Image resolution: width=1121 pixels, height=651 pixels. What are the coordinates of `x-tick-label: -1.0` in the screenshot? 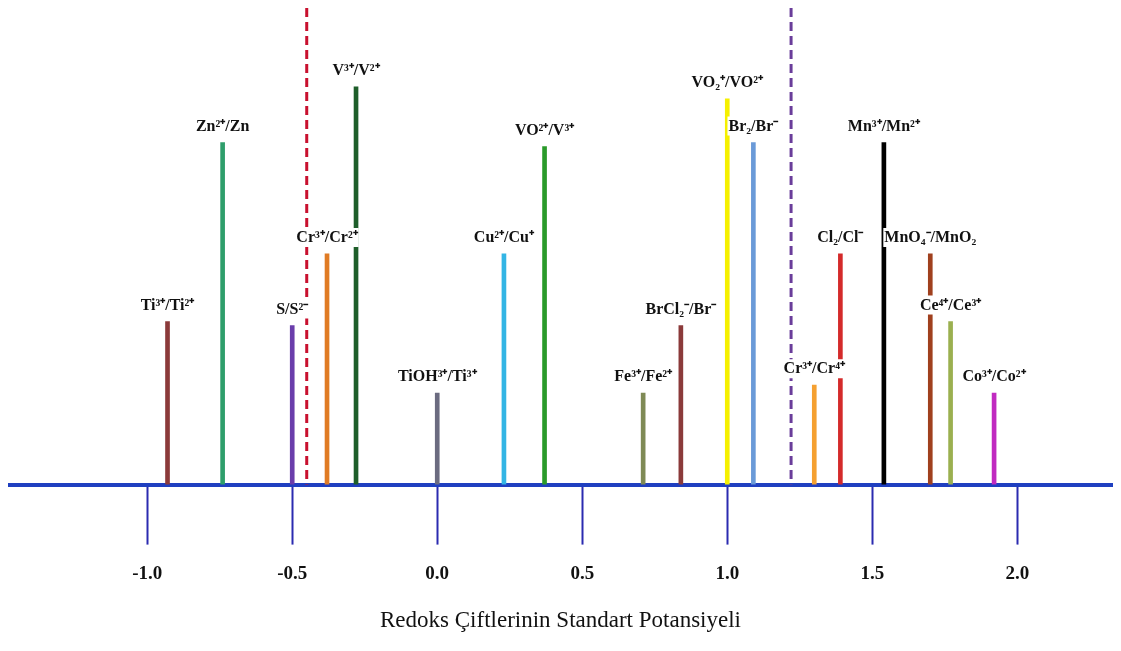 It's located at (147, 572).